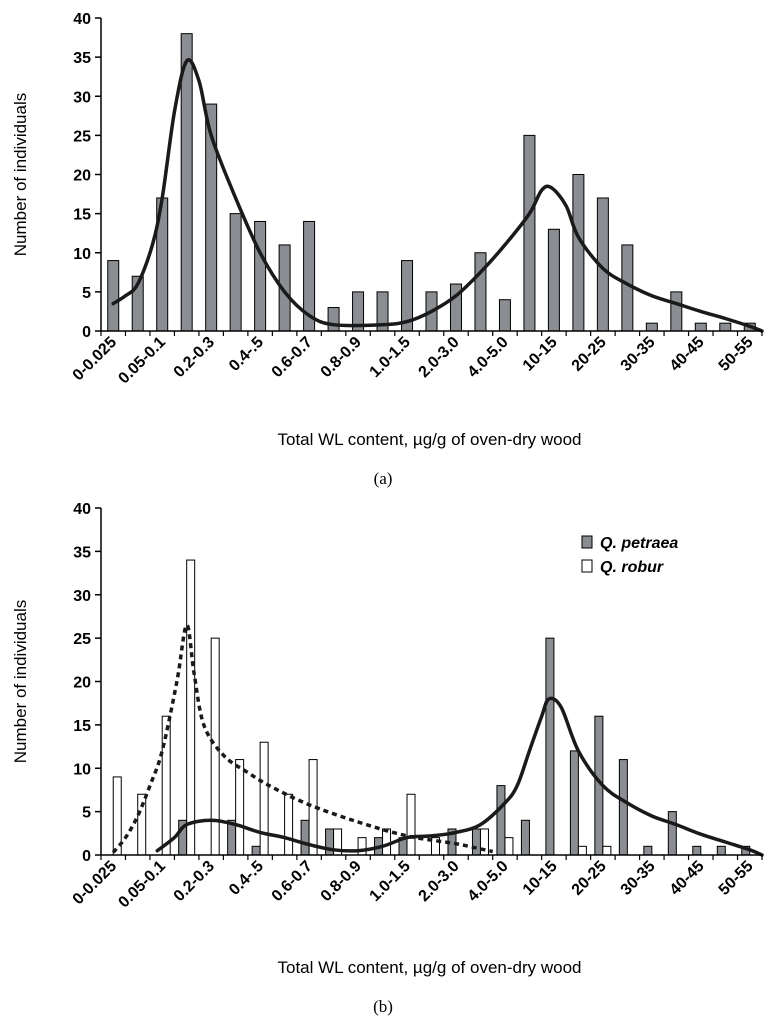 The image size is (765, 1020). What do you see at coordinates (587, 566) in the screenshot?
I see `legend-swatch-robur` at bounding box center [587, 566].